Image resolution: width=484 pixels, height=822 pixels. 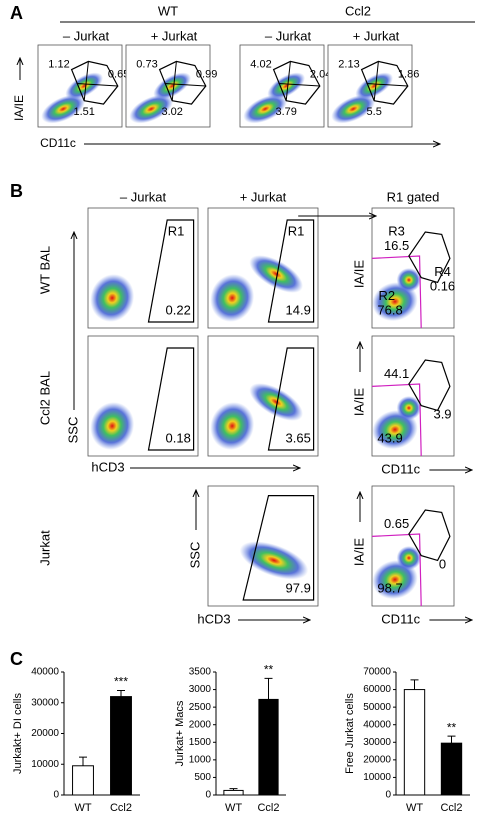 What do you see at coordinates (18, 733) in the screenshot?
I see `y-axis-label: Jurkakt+ DI cells` at bounding box center [18, 733].